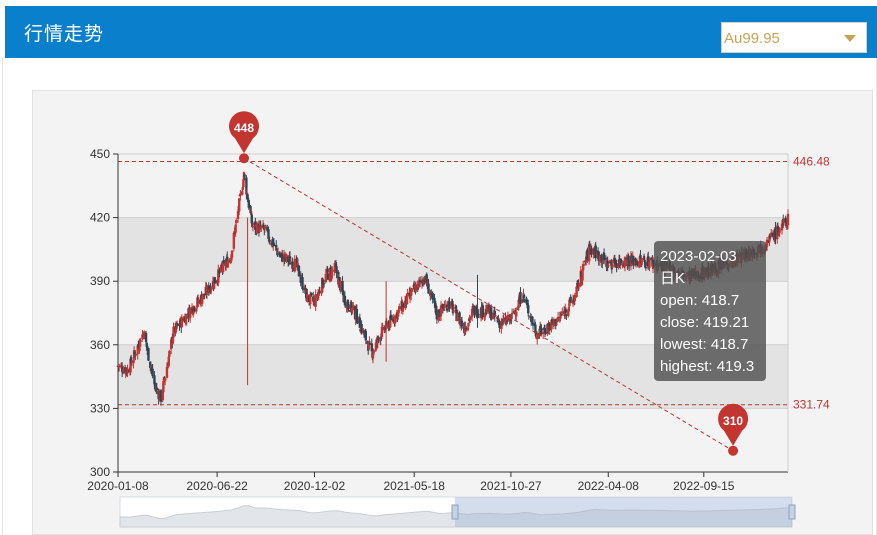 Image resolution: width=877 pixels, height=535 pixels. Describe the element at coordinates (100, 345) in the screenshot. I see `y-tick-label: 360` at that location.